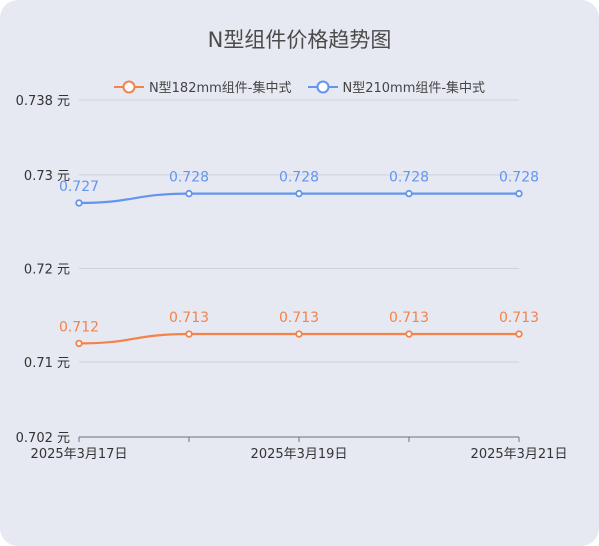 This screenshot has width=599, height=546. I want to click on y-tick-label: 0.702 元, so click(43, 438).